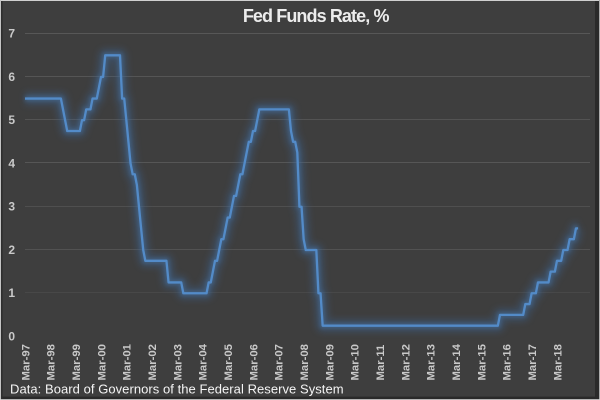 The width and height of the screenshot is (600, 400). What do you see at coordinates (316, 16) in the screenshot?
I see `svg-text: Fed Funds Rate, %` at bounding box center [316, 16].